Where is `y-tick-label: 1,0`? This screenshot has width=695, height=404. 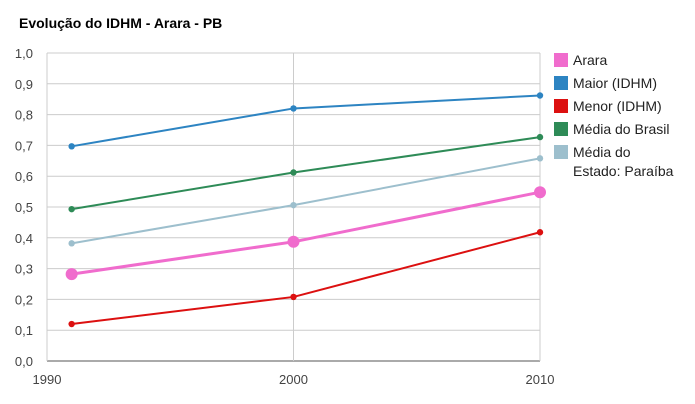
y-tick-label: 1,0 is located at coordinates (24, 53).